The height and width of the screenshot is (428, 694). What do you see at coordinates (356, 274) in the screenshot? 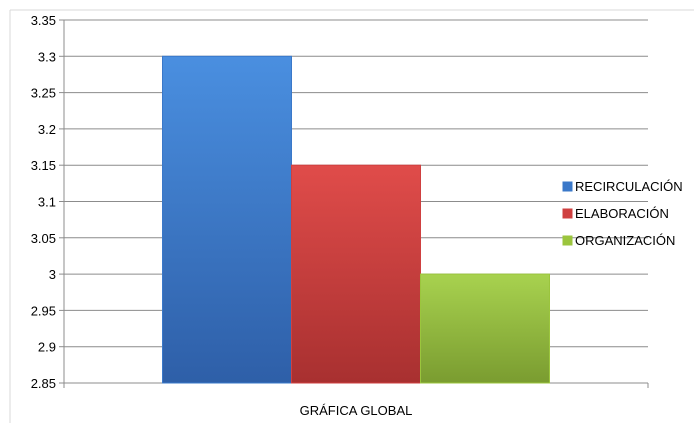
I see `bar-elaboración` at bounding box center [356, 274].